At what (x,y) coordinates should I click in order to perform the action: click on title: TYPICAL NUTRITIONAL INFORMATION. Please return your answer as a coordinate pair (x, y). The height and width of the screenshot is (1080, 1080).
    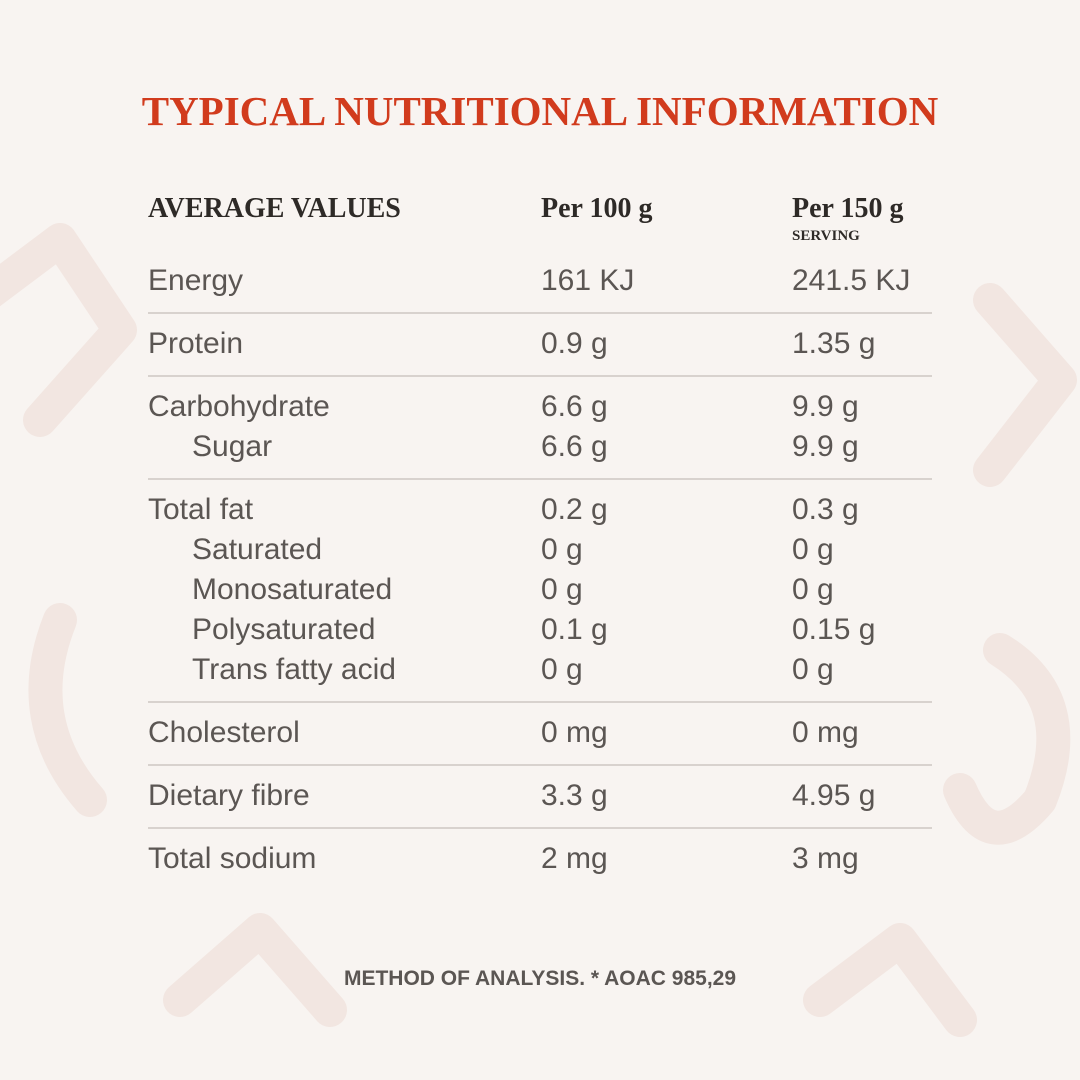
    Looking at the image, I should click on (540, 111).